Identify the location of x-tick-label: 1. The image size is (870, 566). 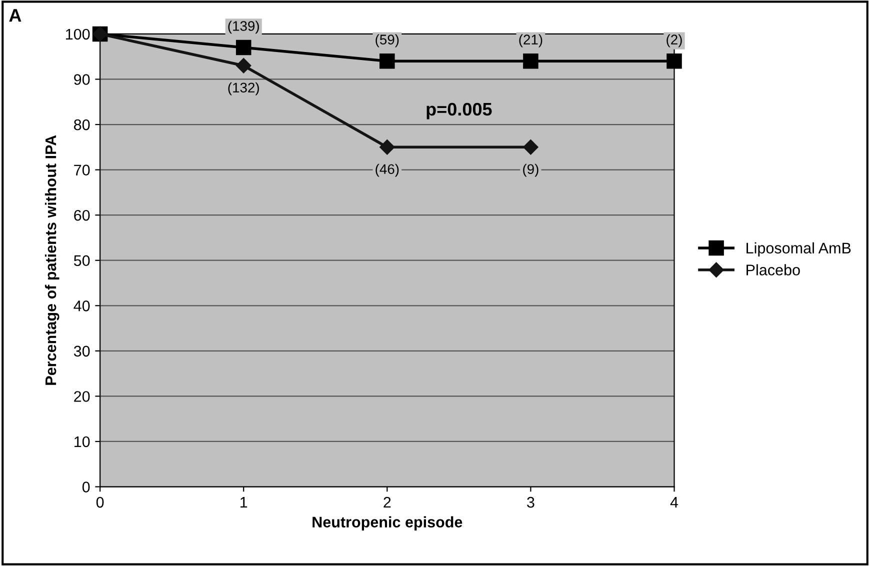
(244, 502).